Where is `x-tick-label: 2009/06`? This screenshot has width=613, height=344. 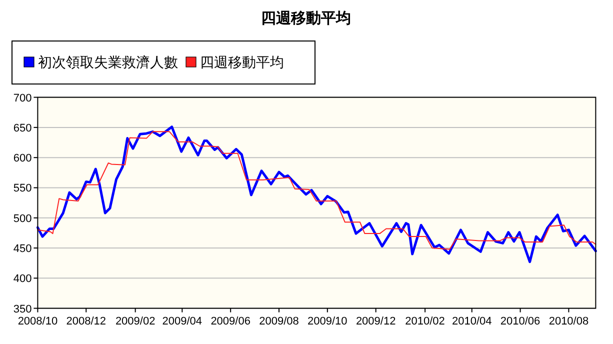 x-tick-label: 2009/06 is located at coordinates (230, 321).